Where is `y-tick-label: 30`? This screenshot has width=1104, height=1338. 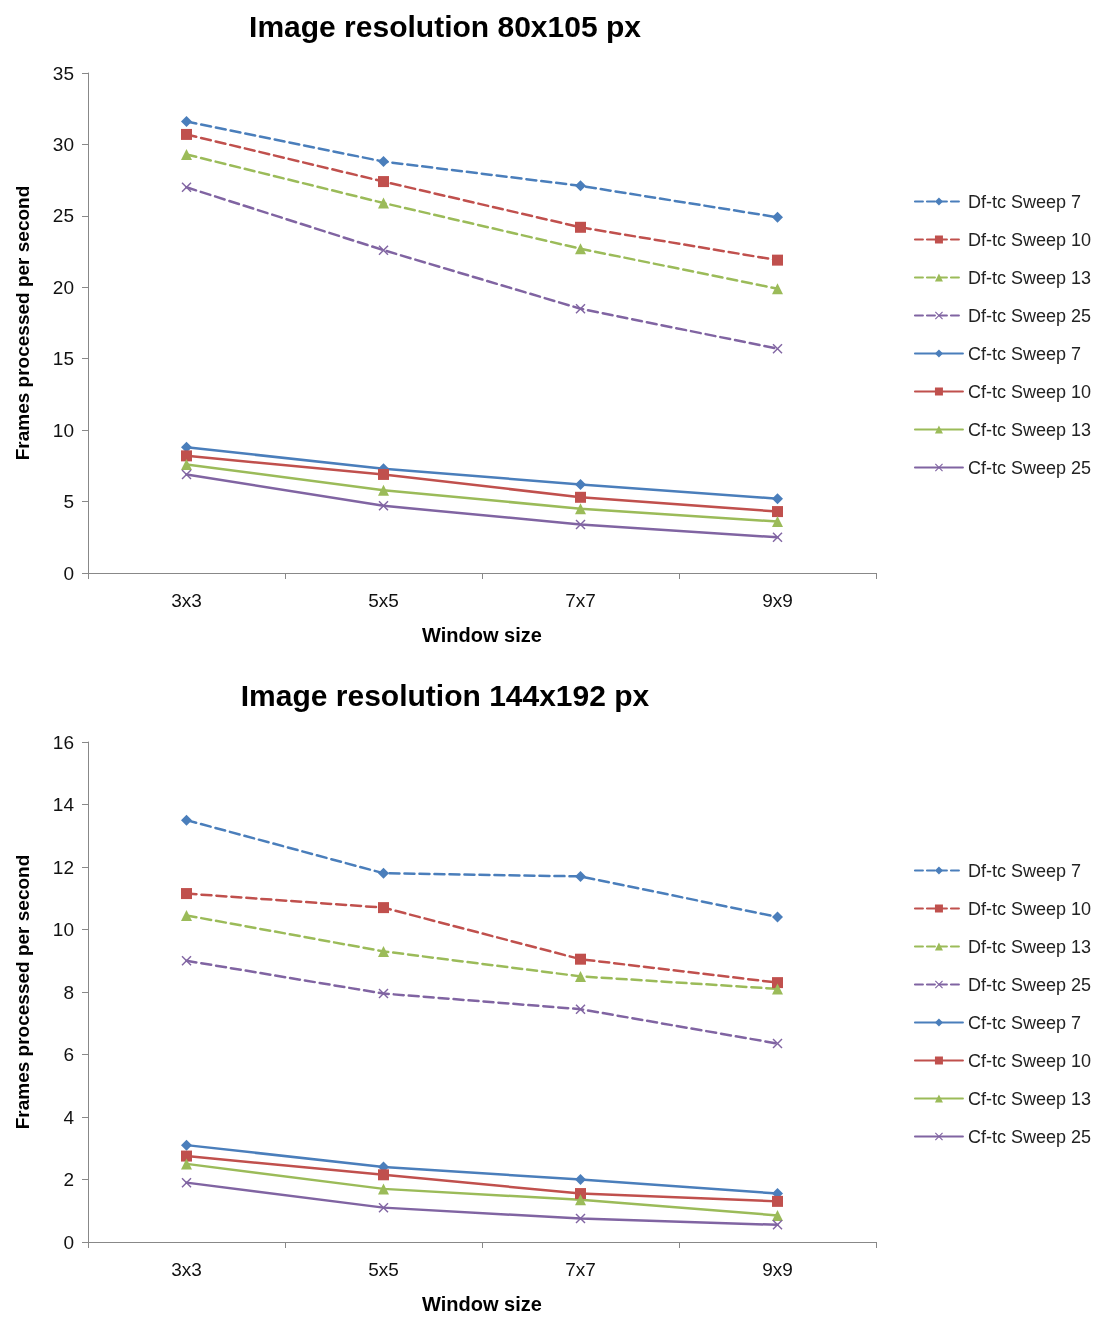
y-tick-label: 30 is located at coordinates (63, 144).